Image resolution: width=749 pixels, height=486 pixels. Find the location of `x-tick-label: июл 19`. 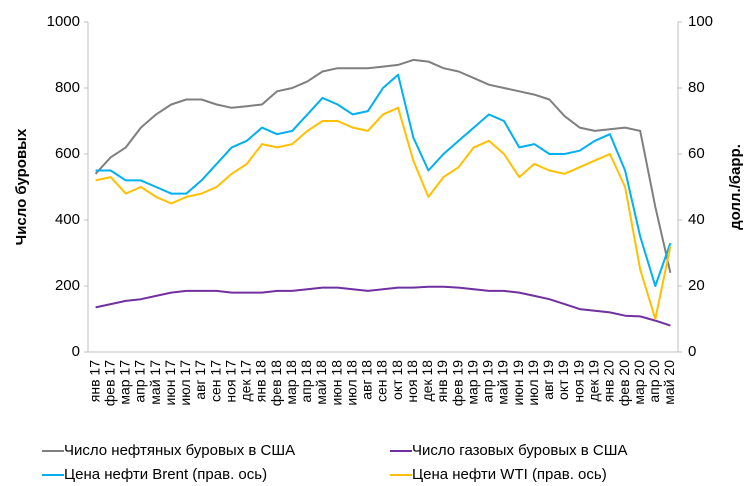

x-tick-label: июл 19 is located at coordinates (533, 383).